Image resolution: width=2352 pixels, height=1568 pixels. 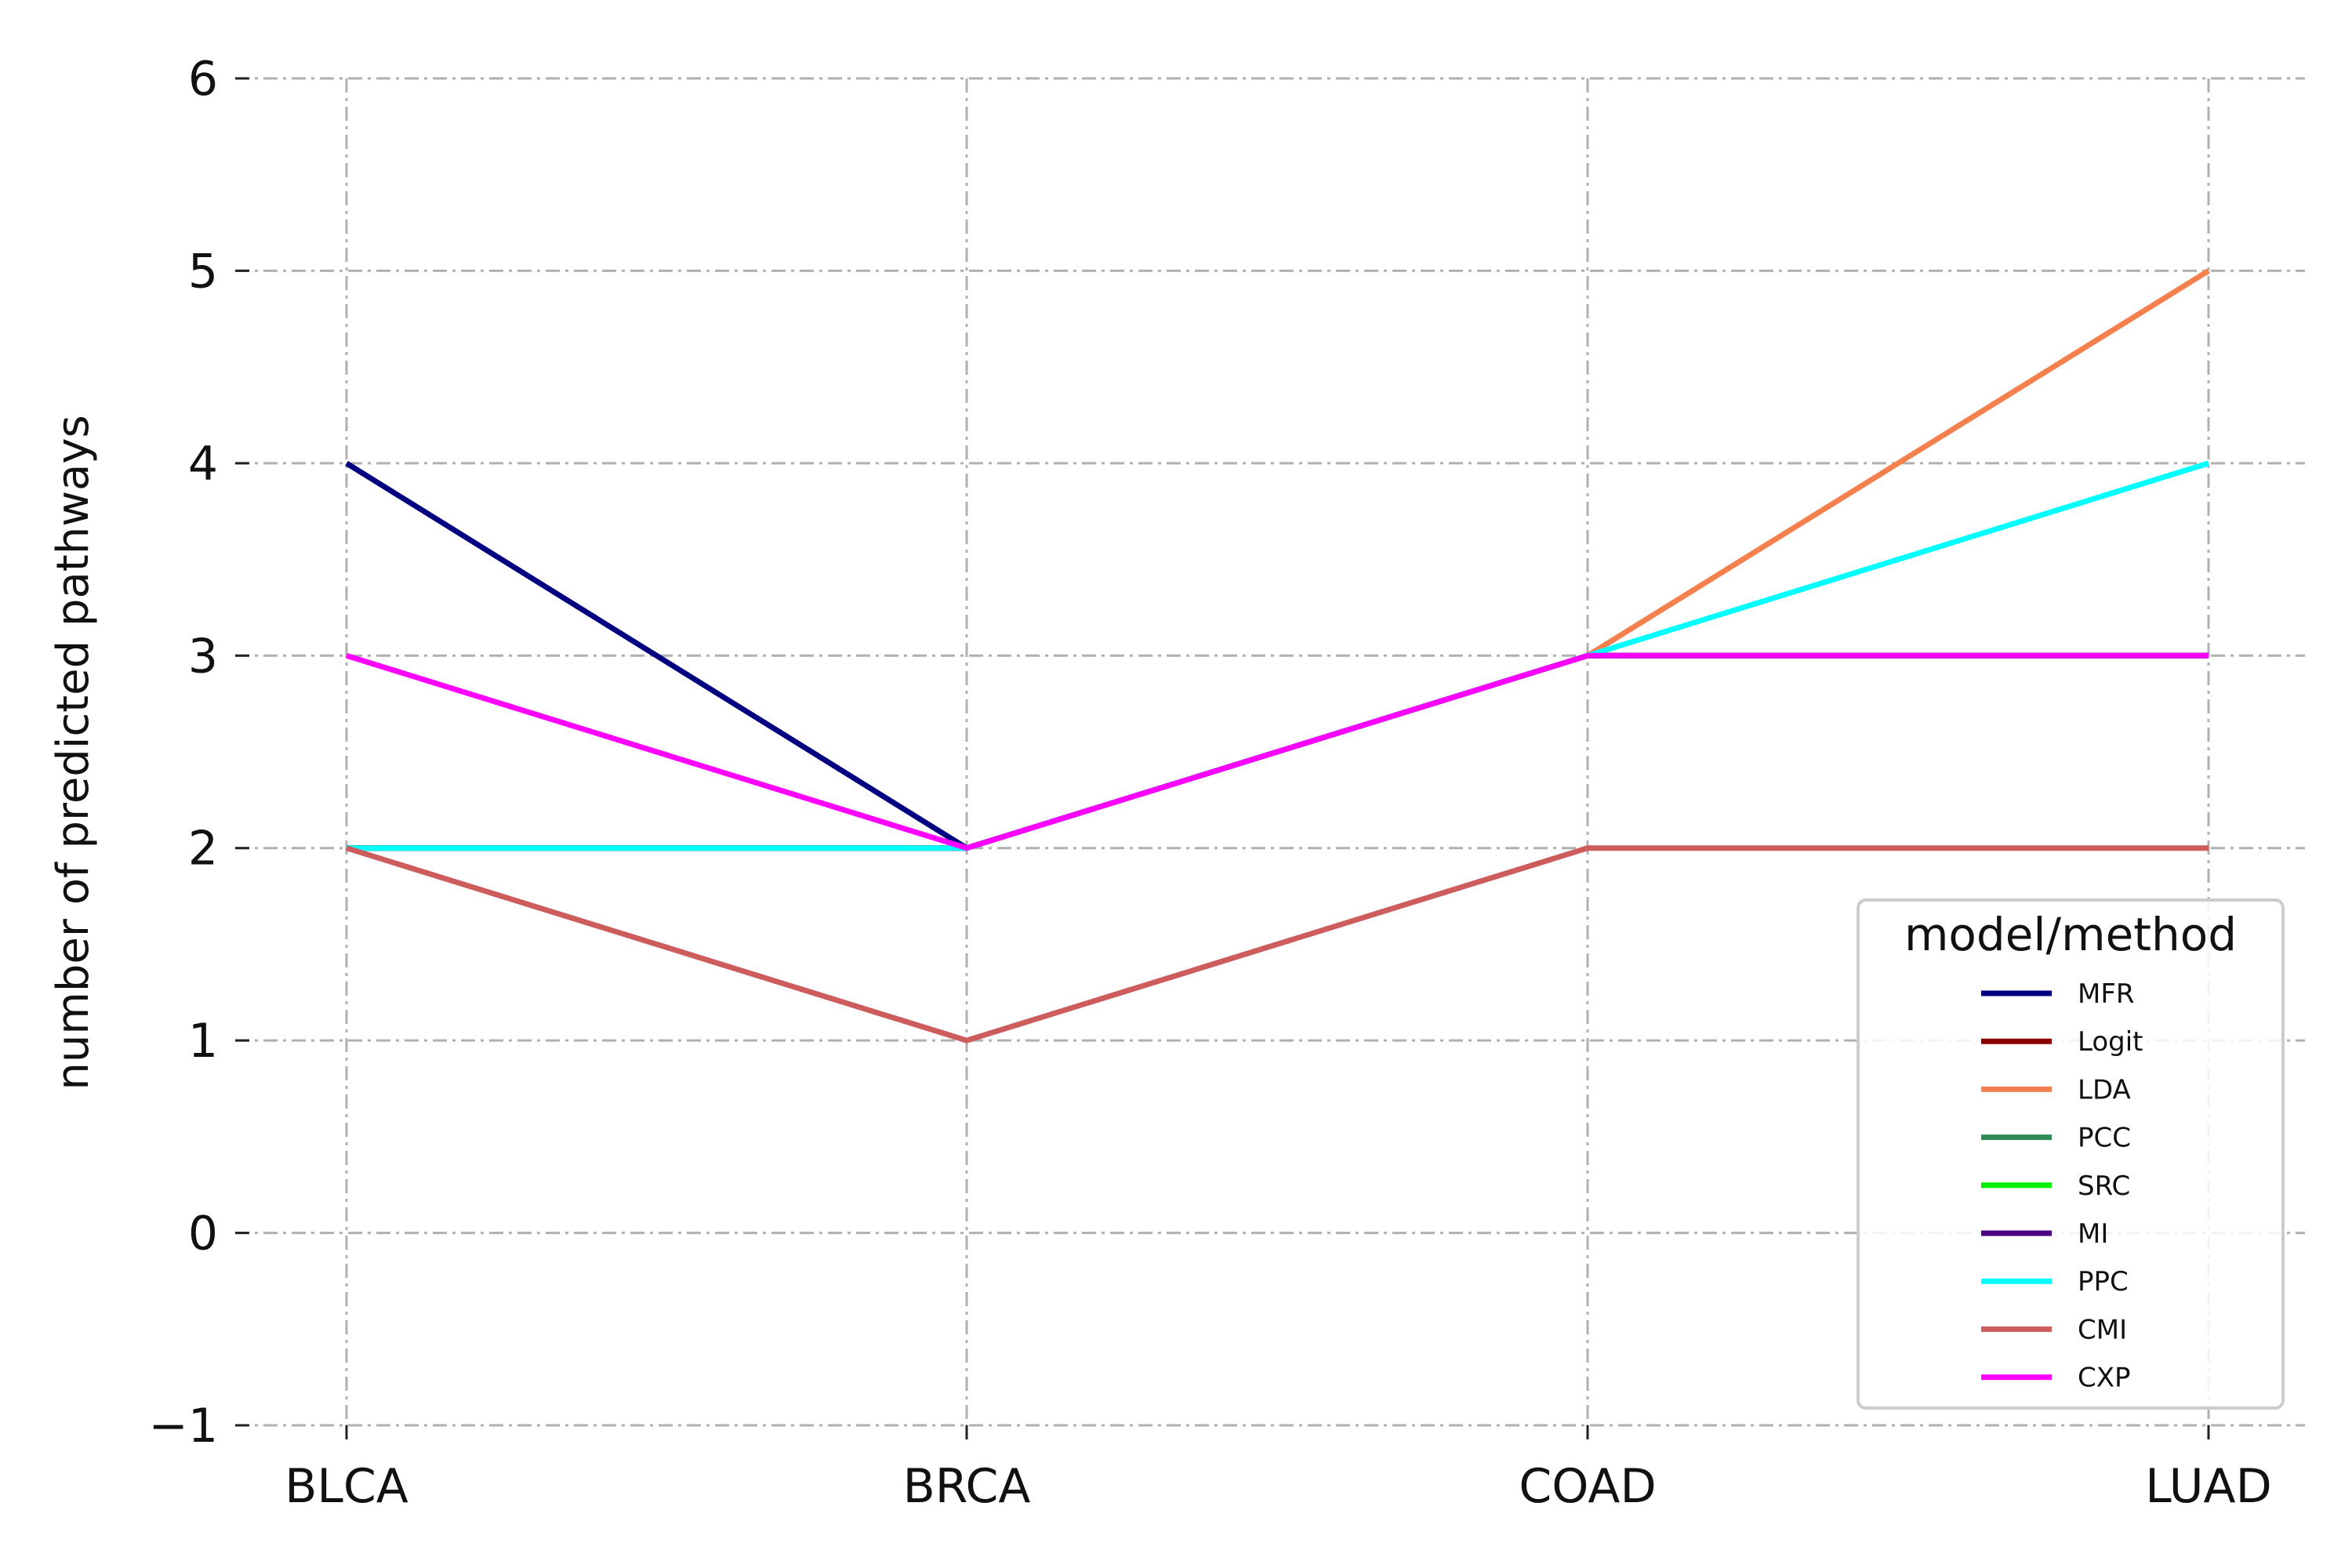 What do you see at coordinates (203, 464) in the screenshot?
I see `y-tick-label: 4` at bounding box center [203, 464].